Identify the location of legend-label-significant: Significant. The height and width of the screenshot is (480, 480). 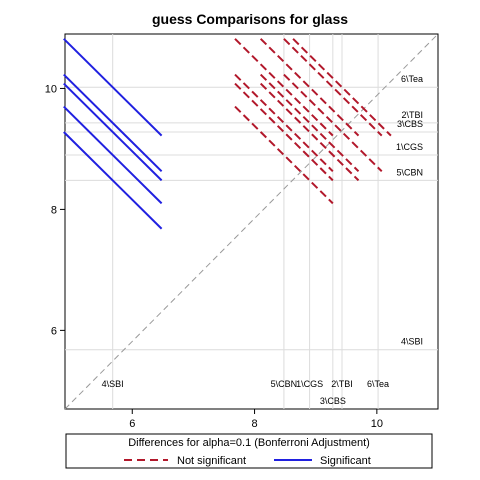
(345, 461).